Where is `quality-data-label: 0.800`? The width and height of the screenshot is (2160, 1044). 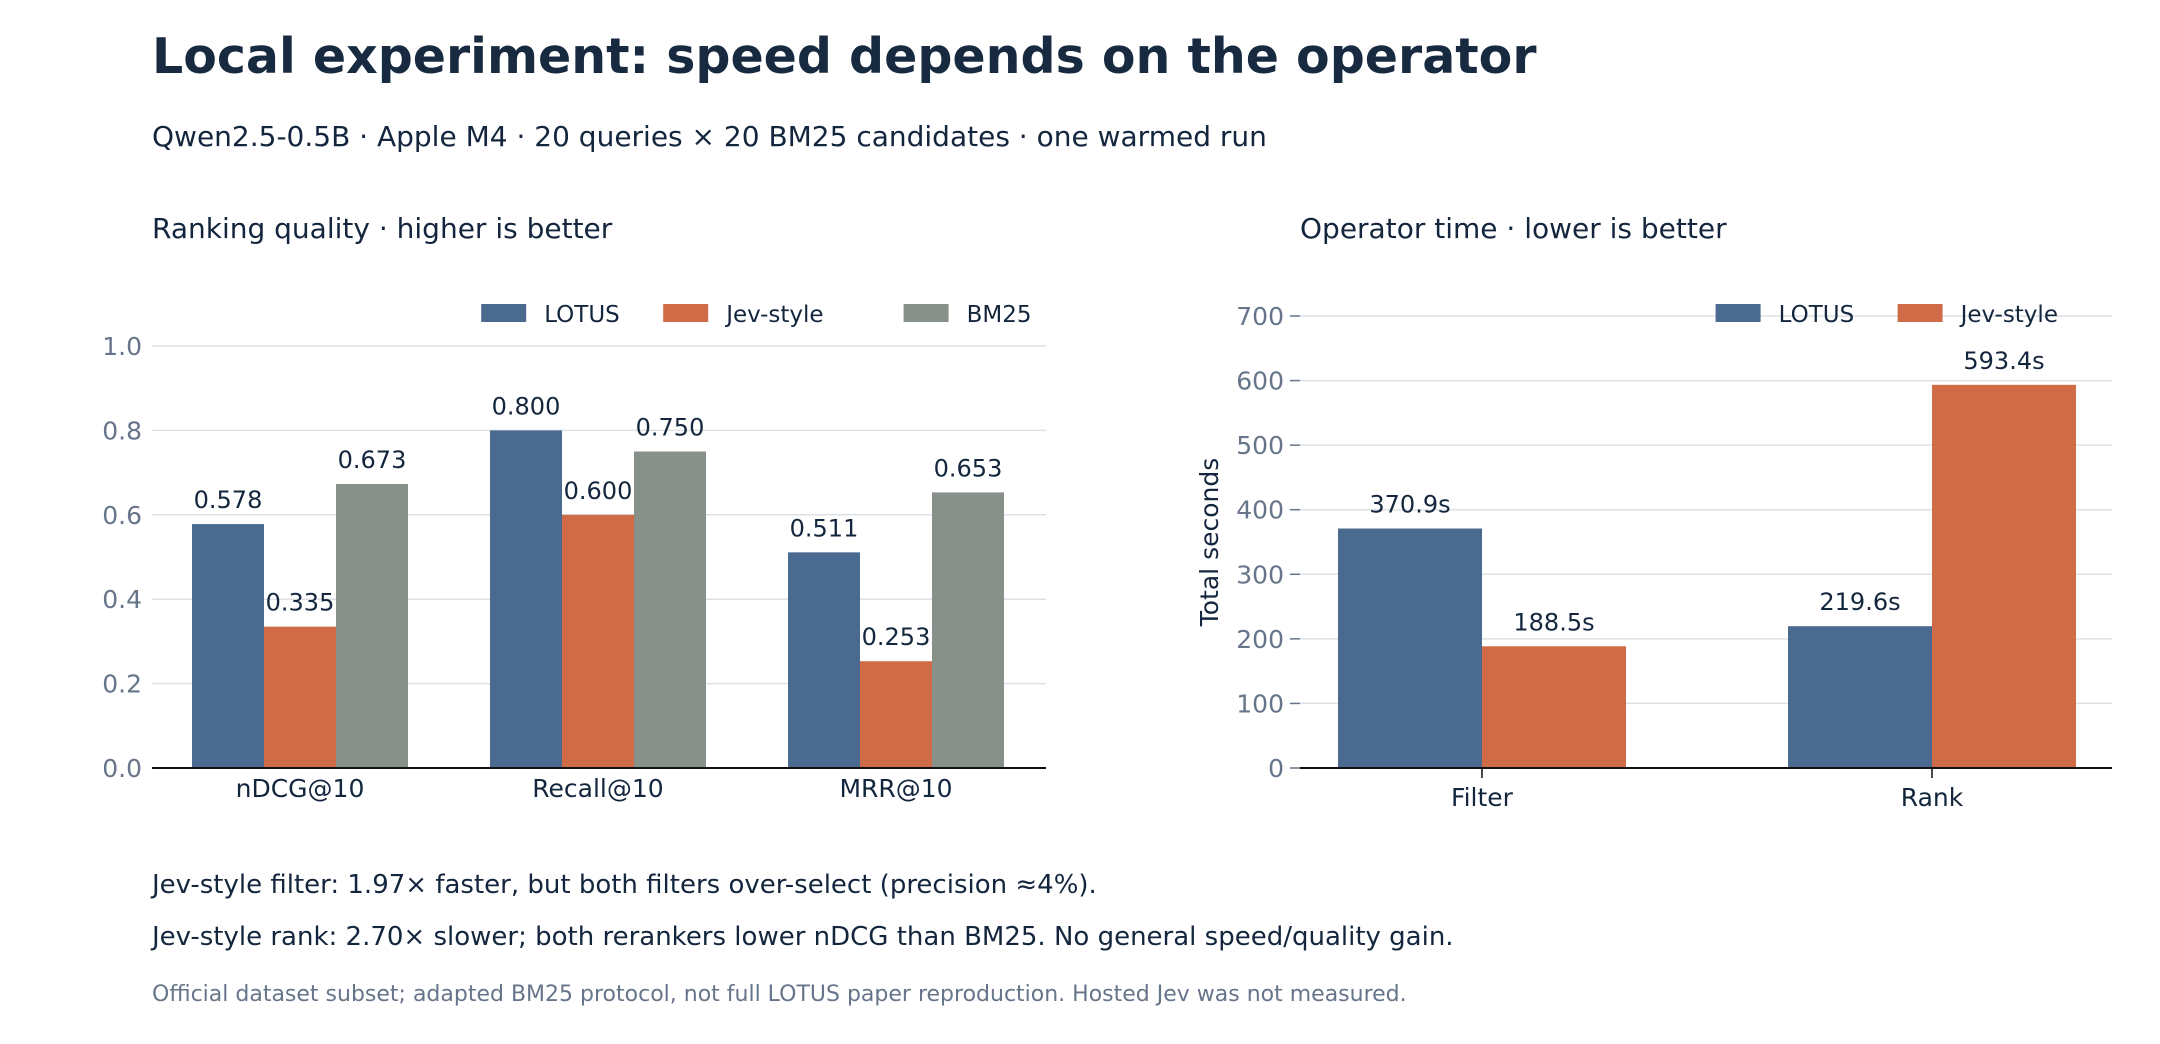 quality-data-label: 0.800 is located at coordinates (526, 406).